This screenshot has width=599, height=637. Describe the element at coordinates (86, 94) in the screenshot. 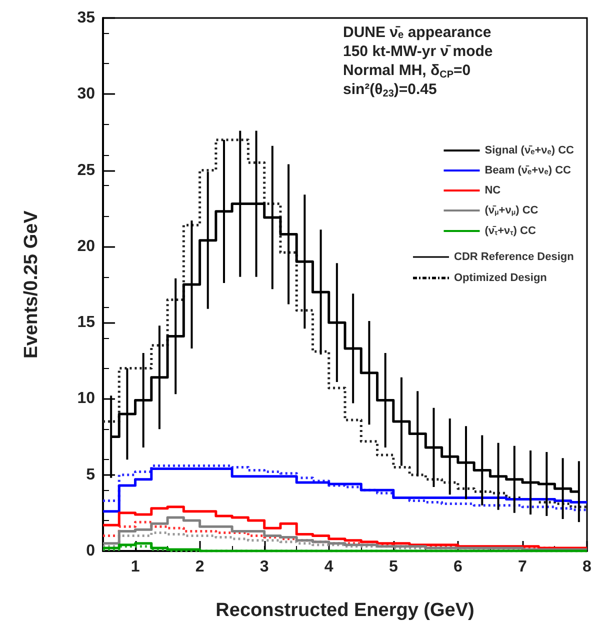

I see `y-tick-label: 30` at that location.